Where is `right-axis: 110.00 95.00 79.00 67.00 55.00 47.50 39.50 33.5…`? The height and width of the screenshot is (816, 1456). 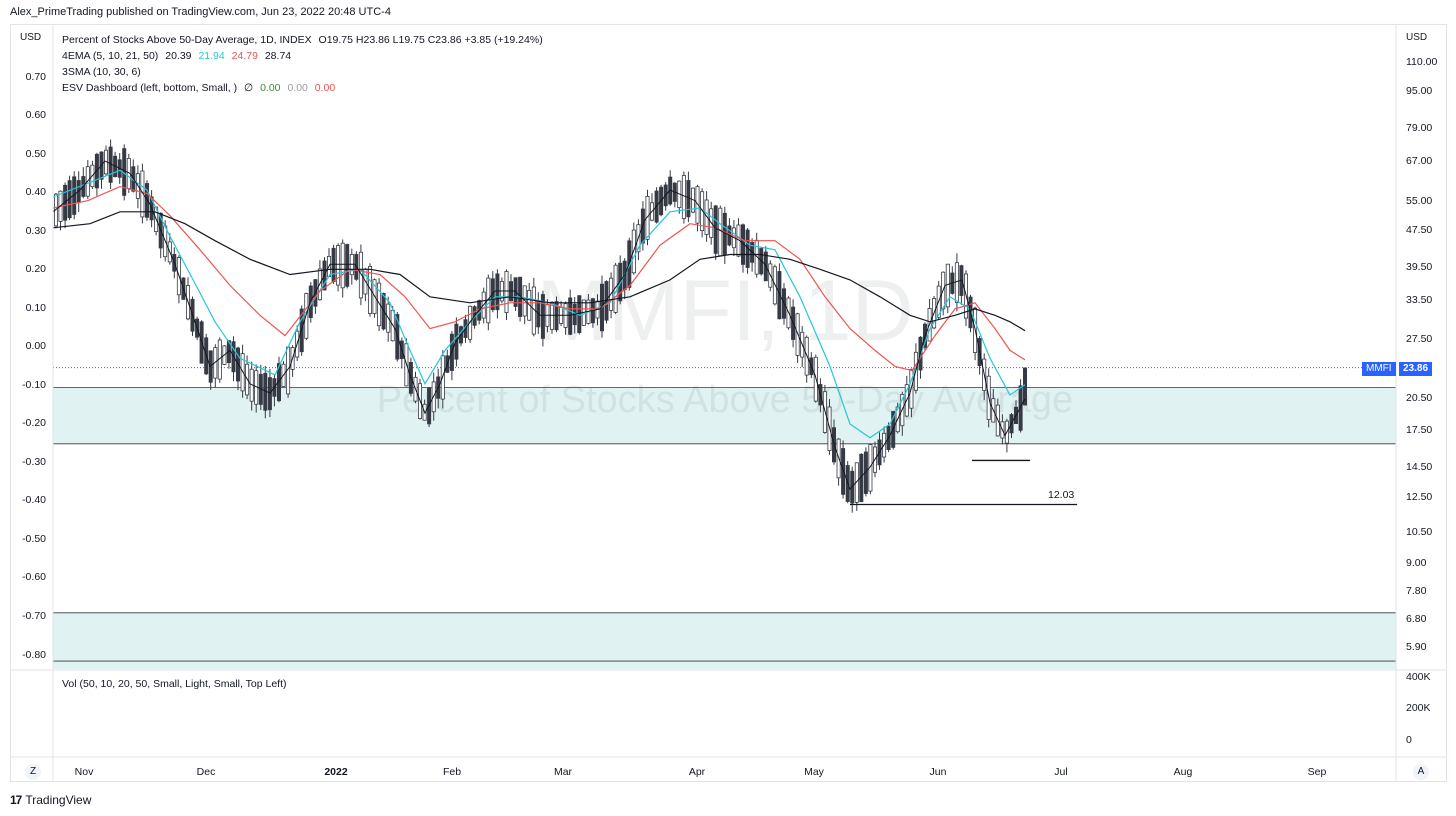 right-axis: 110.00 95.00 79.00 67.00 55.00 47.50 39.50 33.5… is located at coordinates (1428, 380).